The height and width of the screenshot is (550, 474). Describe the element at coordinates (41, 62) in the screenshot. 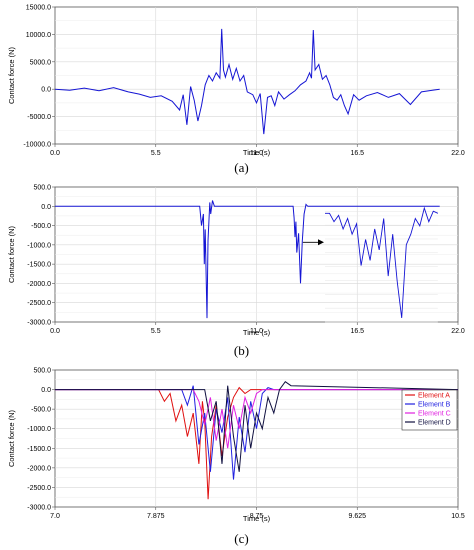

I see `y-tick-label: 5000.0` at that location.